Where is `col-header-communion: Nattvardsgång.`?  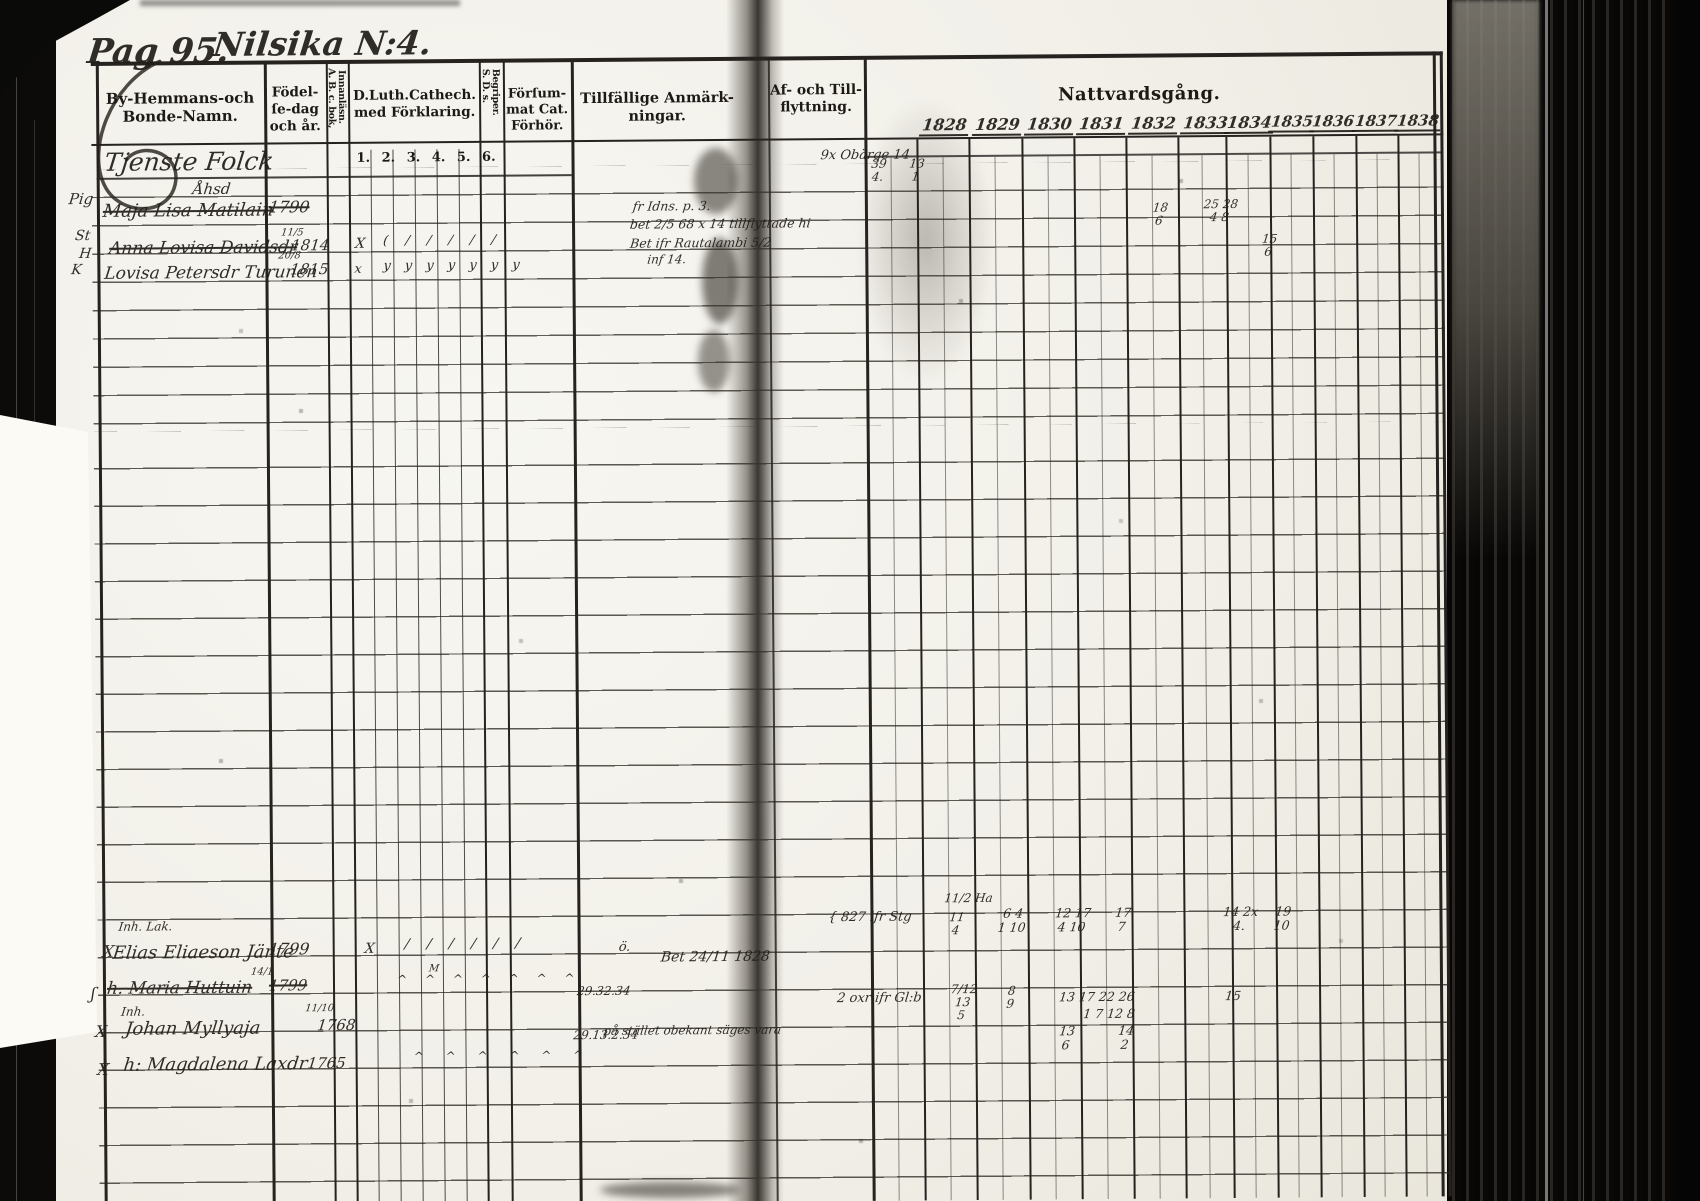 col-header-communion: Nattvardsgång. is located at coordinates (1139, 94).